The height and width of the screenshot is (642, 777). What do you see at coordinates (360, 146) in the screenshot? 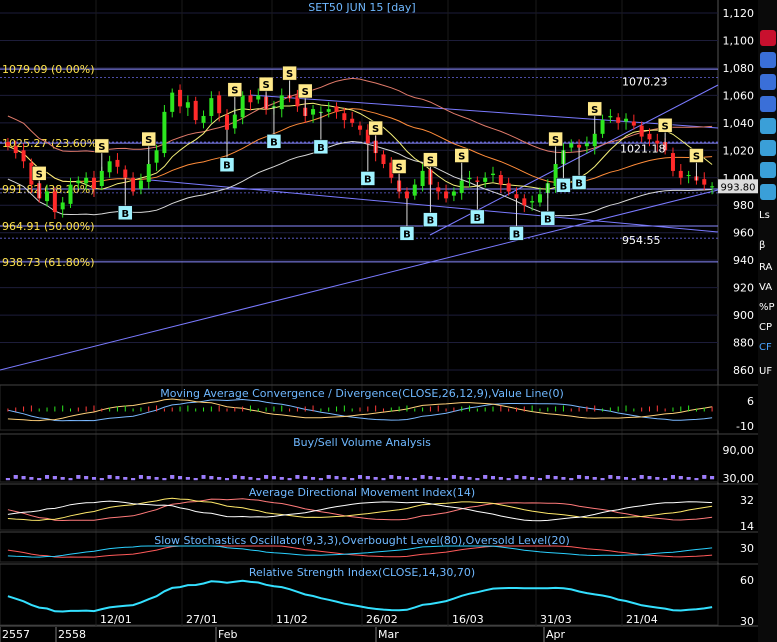
I see `moving-average-short` at bounding box center [360, 146].